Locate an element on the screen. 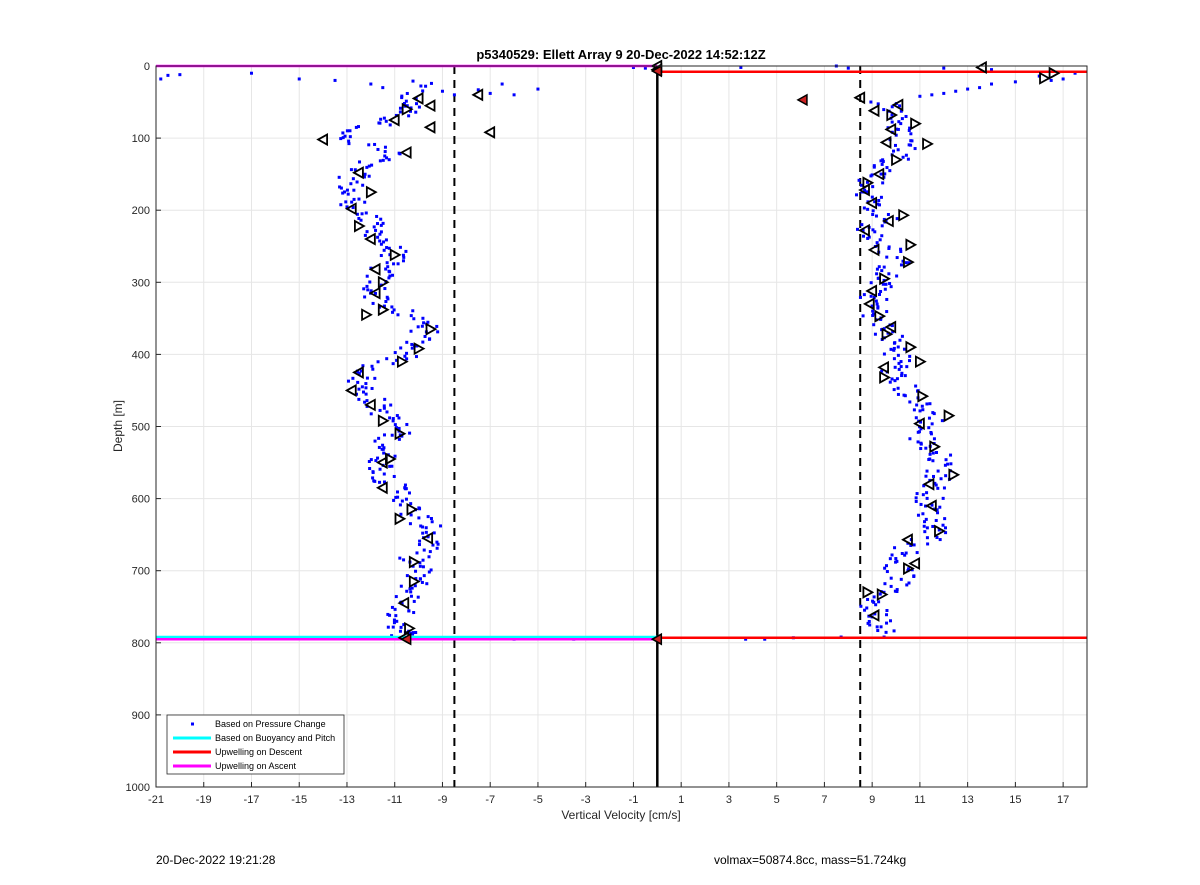  x-tick-label: 7 is located at coordinates (824, 800).